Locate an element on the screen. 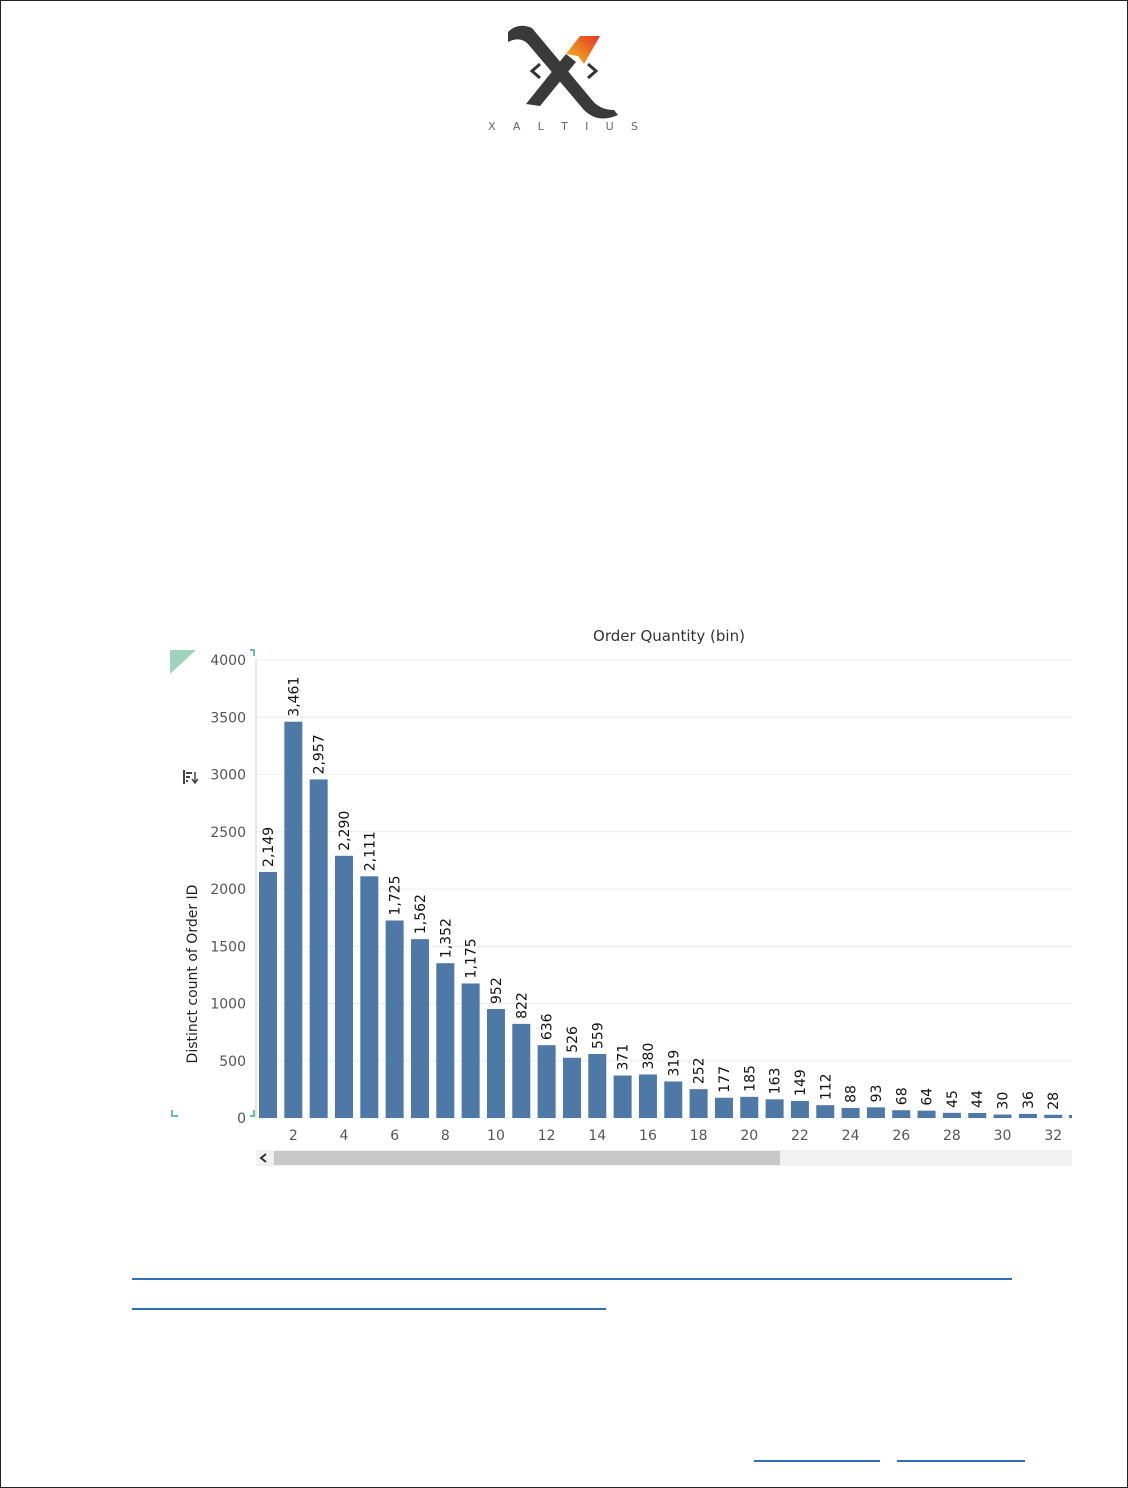 This screenshot has width=1128, height=1488. y-tick-label: 3500 is located at coordinates (228, 718).